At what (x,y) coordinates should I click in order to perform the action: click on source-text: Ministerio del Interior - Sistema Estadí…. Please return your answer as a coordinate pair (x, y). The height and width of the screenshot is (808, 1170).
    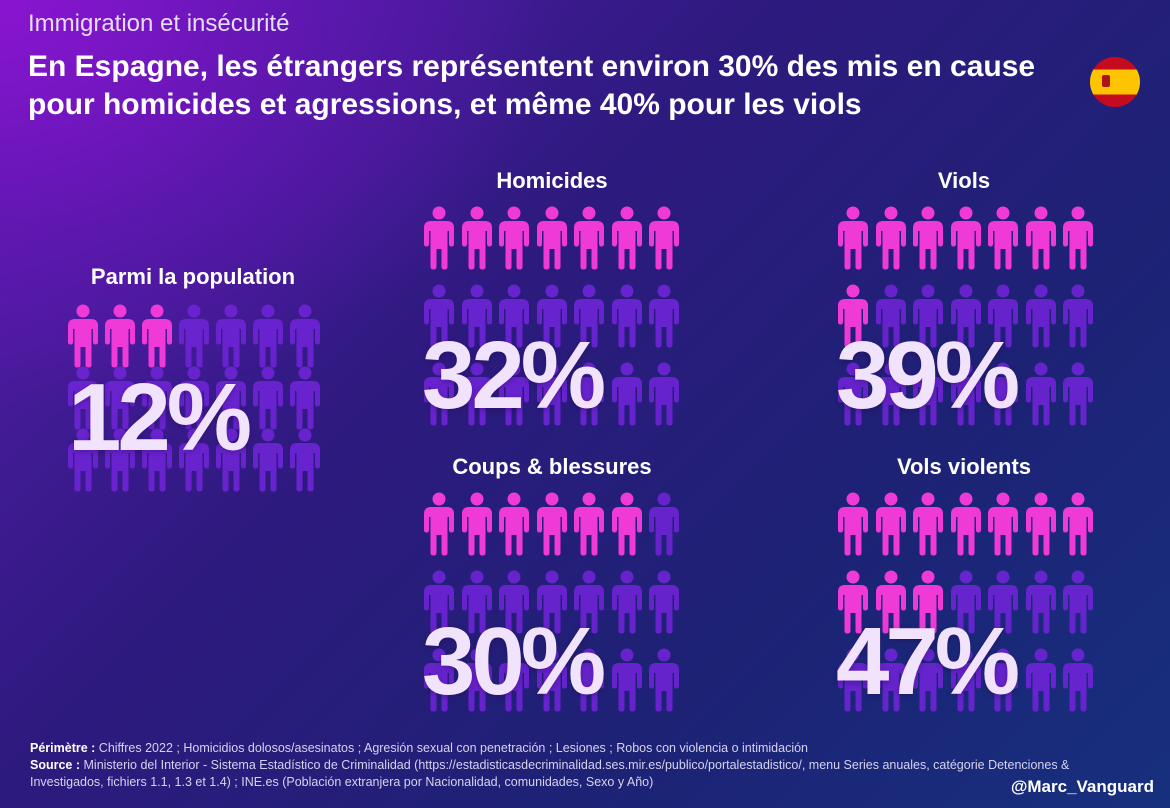
    Looking at the image, I should click on (550, 773).